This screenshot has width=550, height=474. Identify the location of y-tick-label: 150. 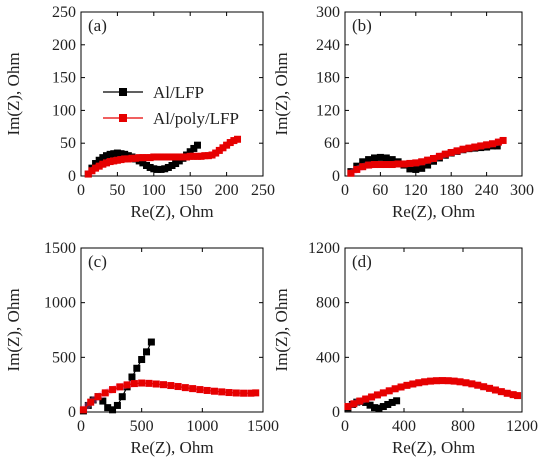
(64, 78).